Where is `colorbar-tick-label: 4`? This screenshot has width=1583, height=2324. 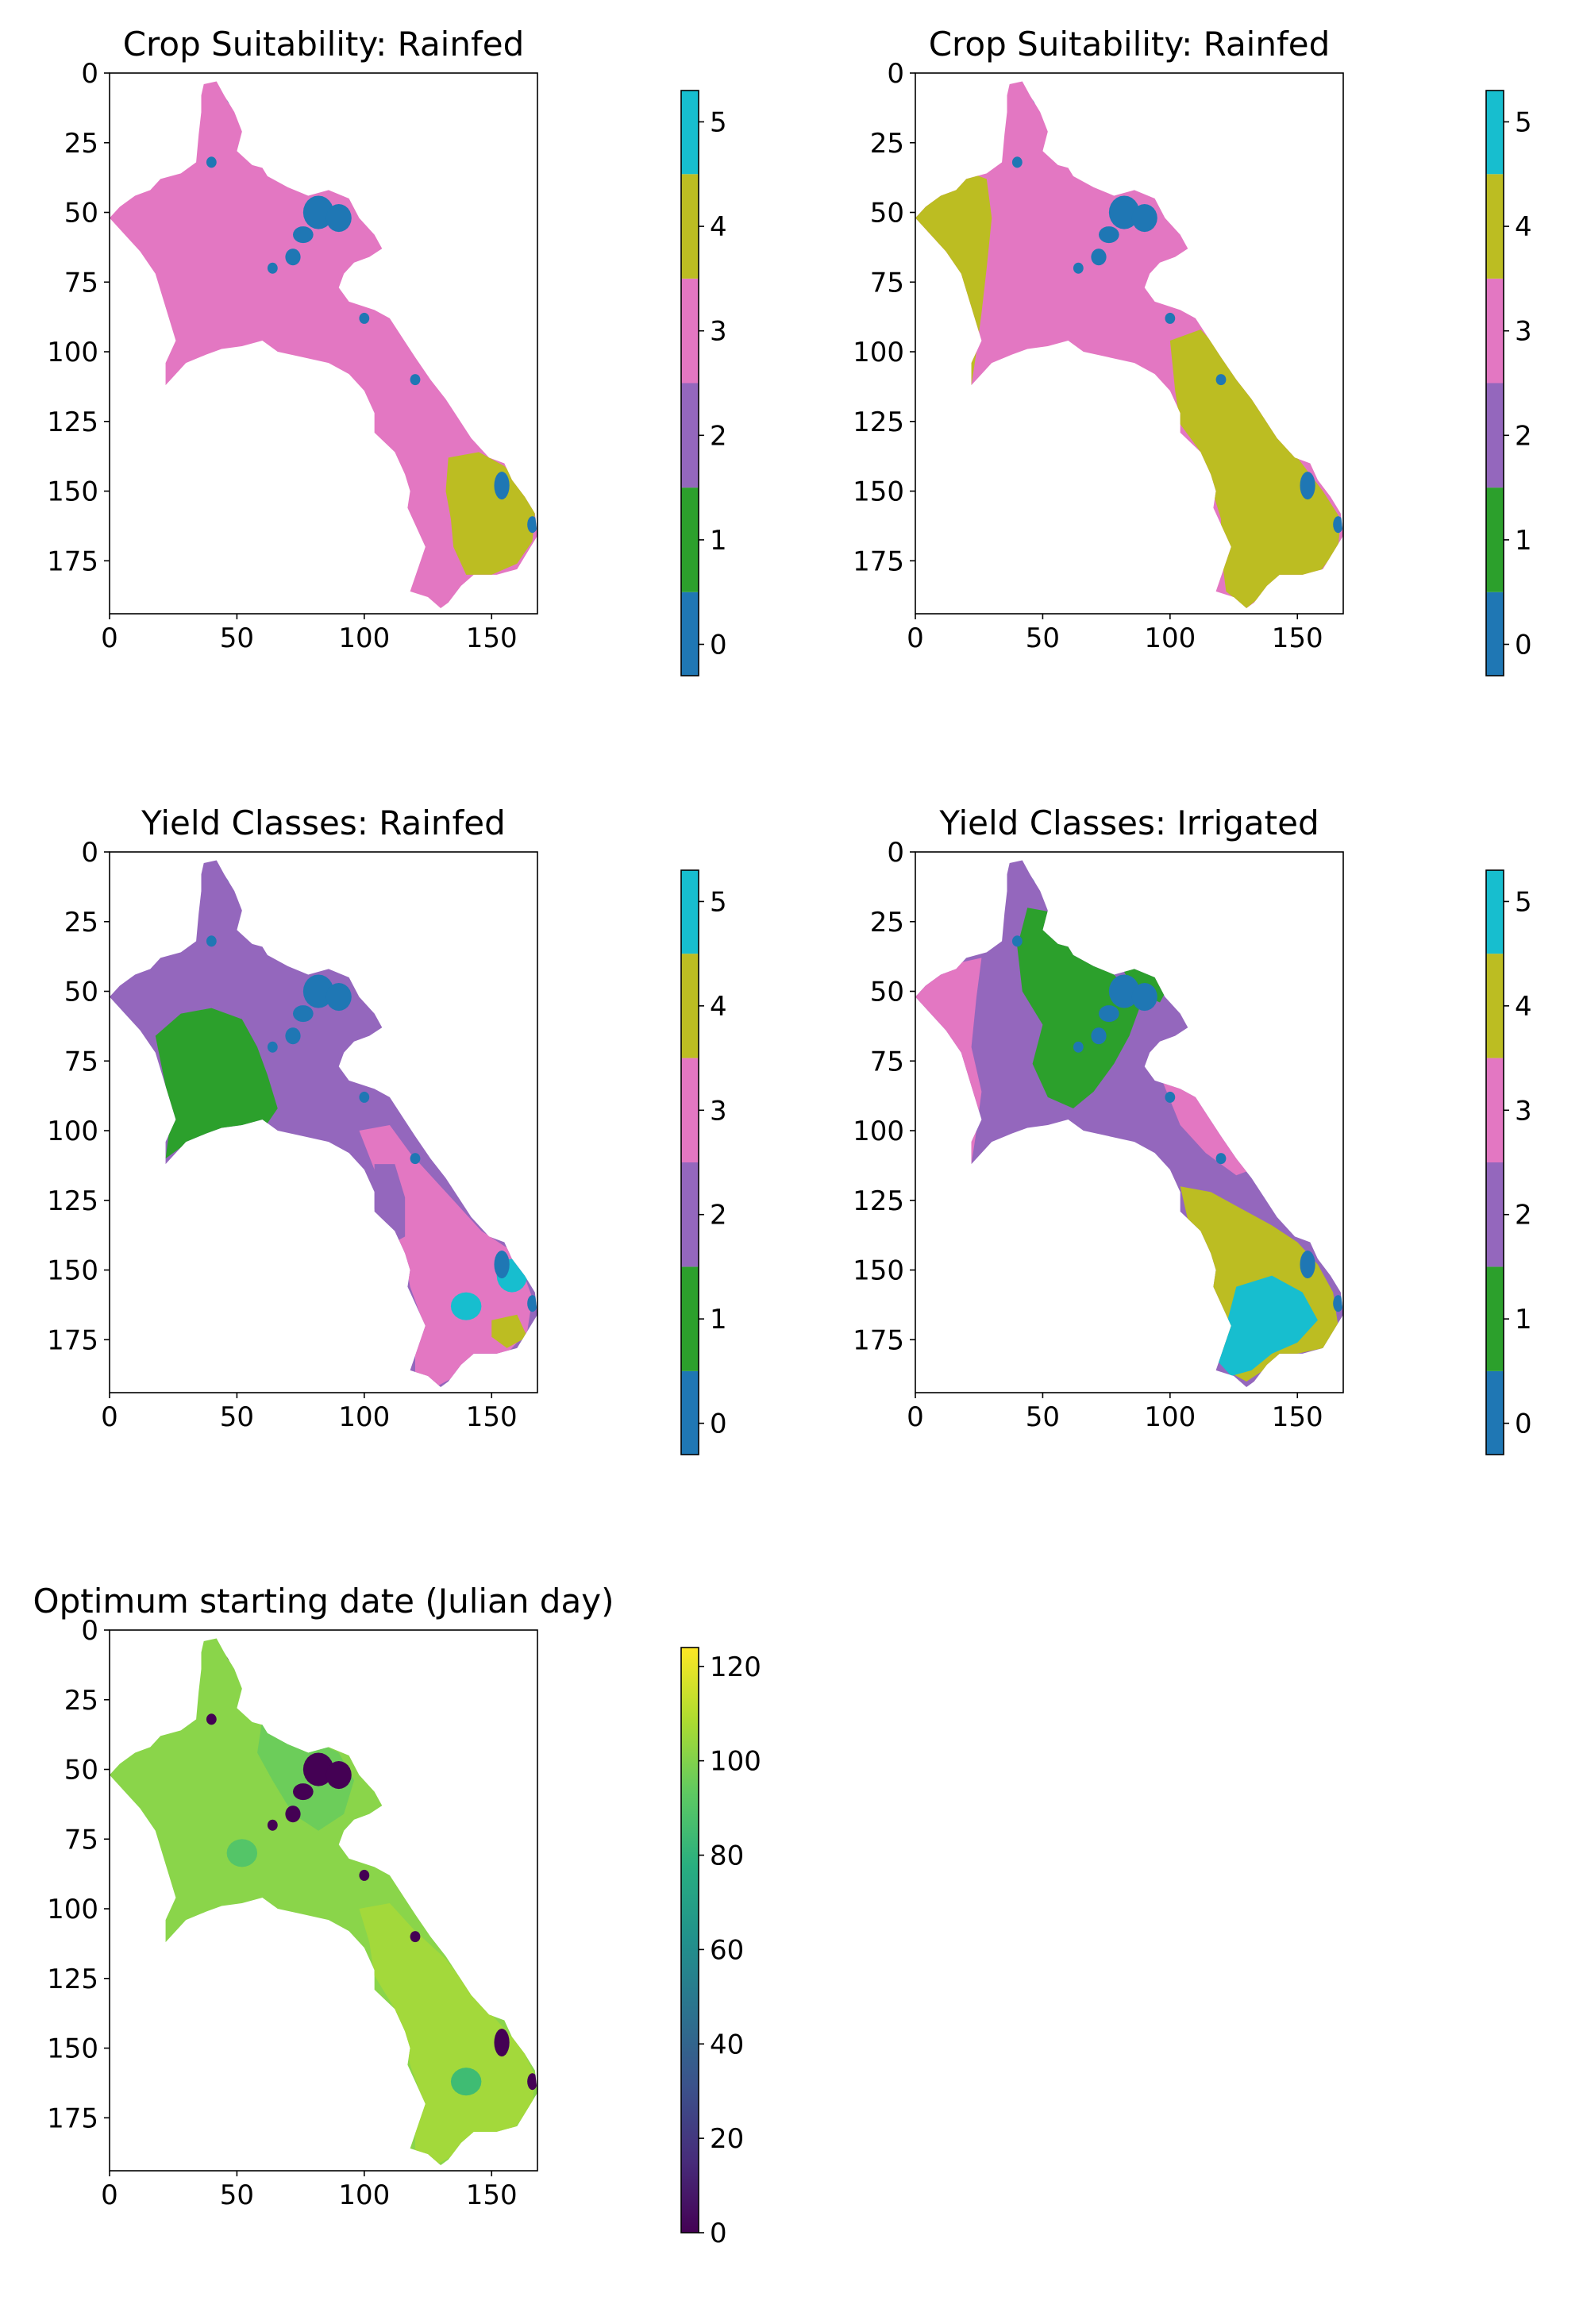 colorbar-tick-label: 4 is located at coordinates (1523, 1007).